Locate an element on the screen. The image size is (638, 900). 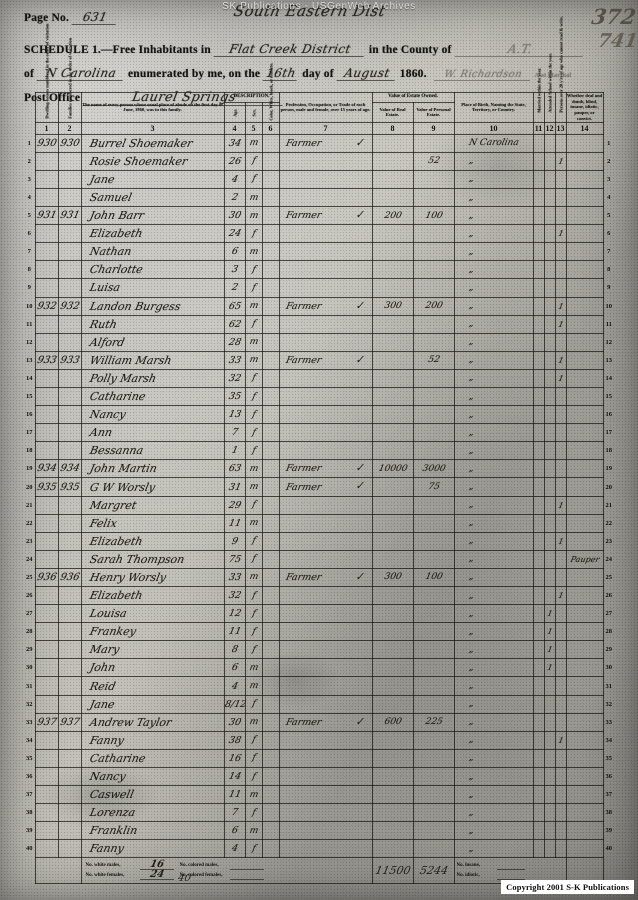
cell-age: 7 is located at coordinates (234, 813).